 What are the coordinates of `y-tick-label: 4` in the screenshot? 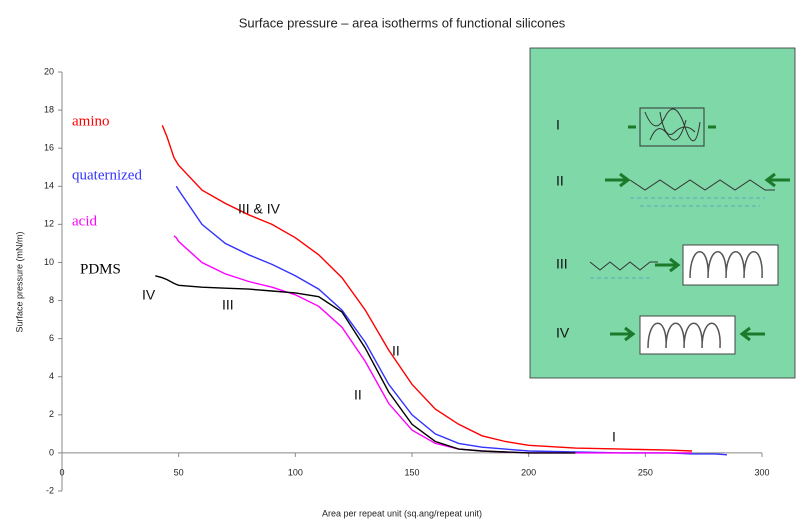 It's located at (51, 376).